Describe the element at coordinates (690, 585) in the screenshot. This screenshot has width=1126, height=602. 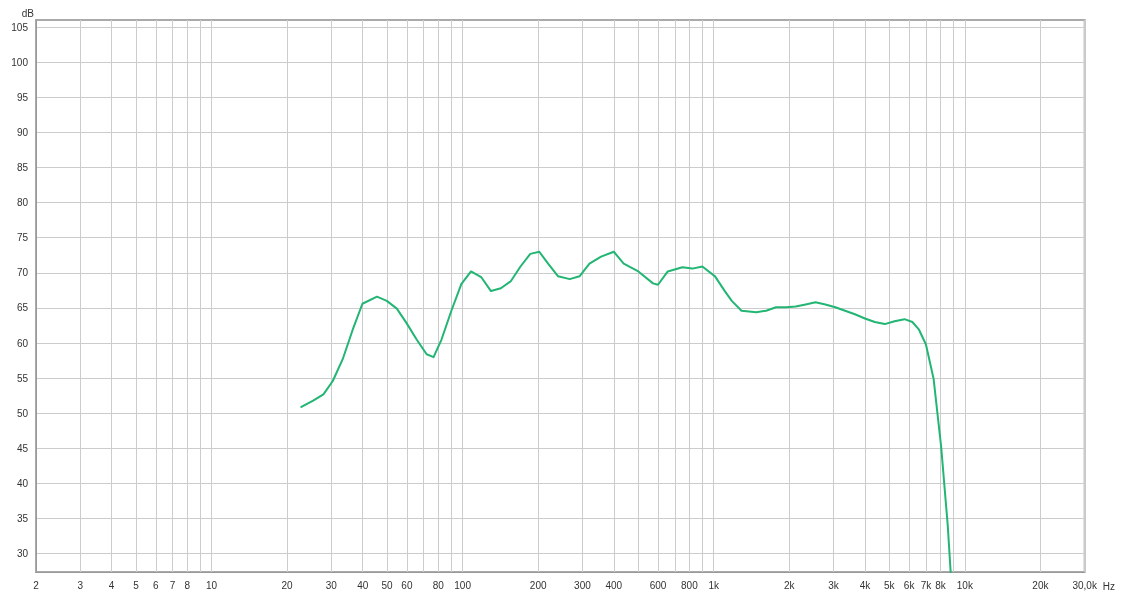
I see `x-tick-label: 800` at that location.